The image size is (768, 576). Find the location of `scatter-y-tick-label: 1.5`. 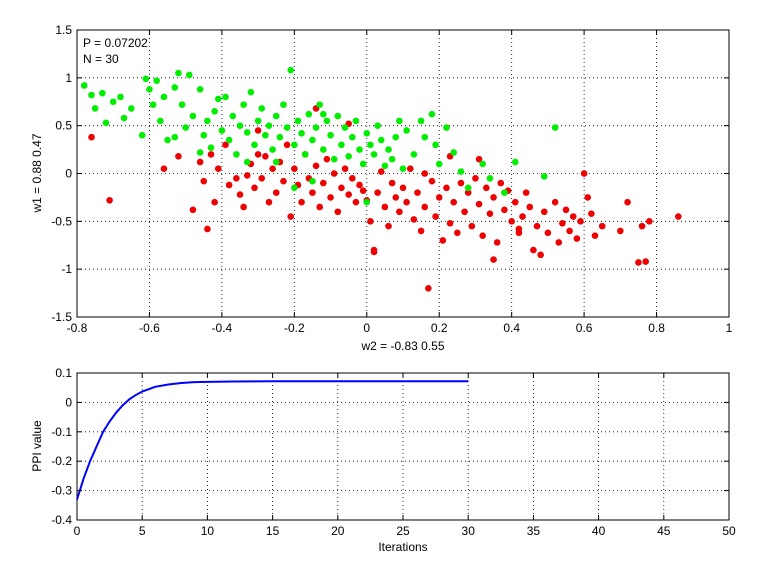

scatter-y-tick-label: 1.5 is located at coordinates (63, 30).